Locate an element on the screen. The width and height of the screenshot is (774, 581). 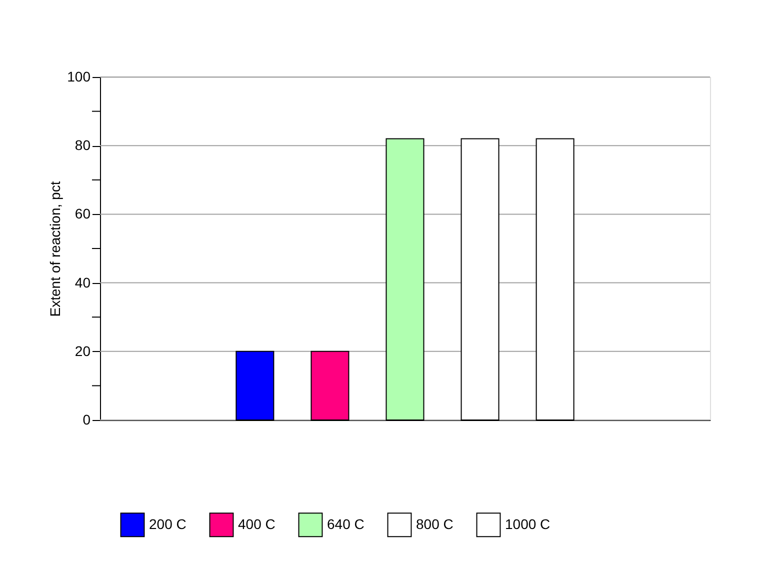
y-axis-title: Extent of reaction, pct is located at coordinates (55, 249).